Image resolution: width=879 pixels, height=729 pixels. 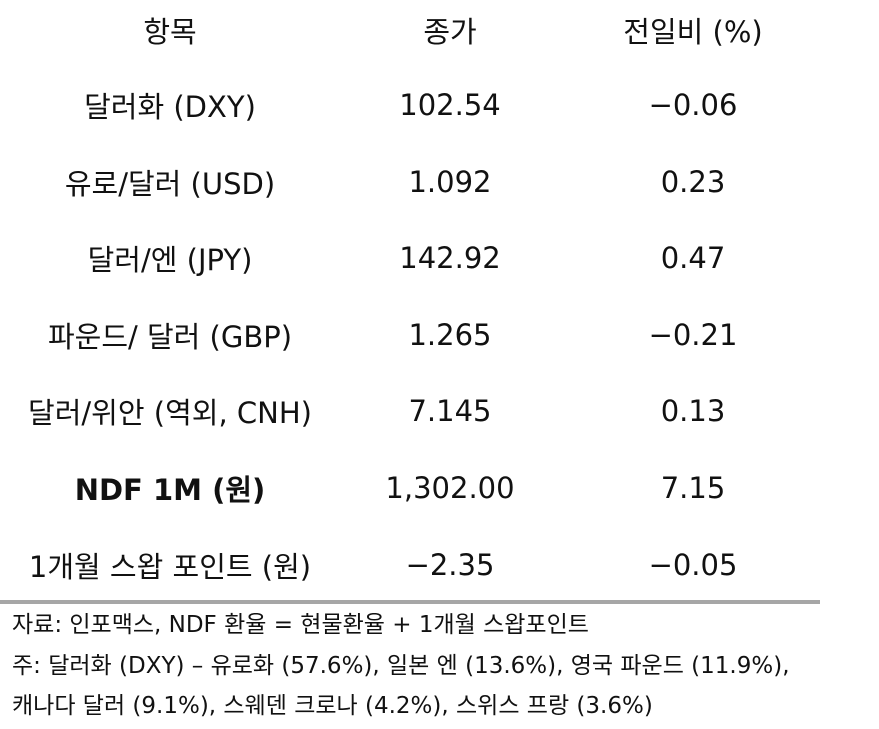 What do you see at coordinates (693, 105) in the screenshot?
I see `table-cell: −0.06` at bounding box center [693, 105].